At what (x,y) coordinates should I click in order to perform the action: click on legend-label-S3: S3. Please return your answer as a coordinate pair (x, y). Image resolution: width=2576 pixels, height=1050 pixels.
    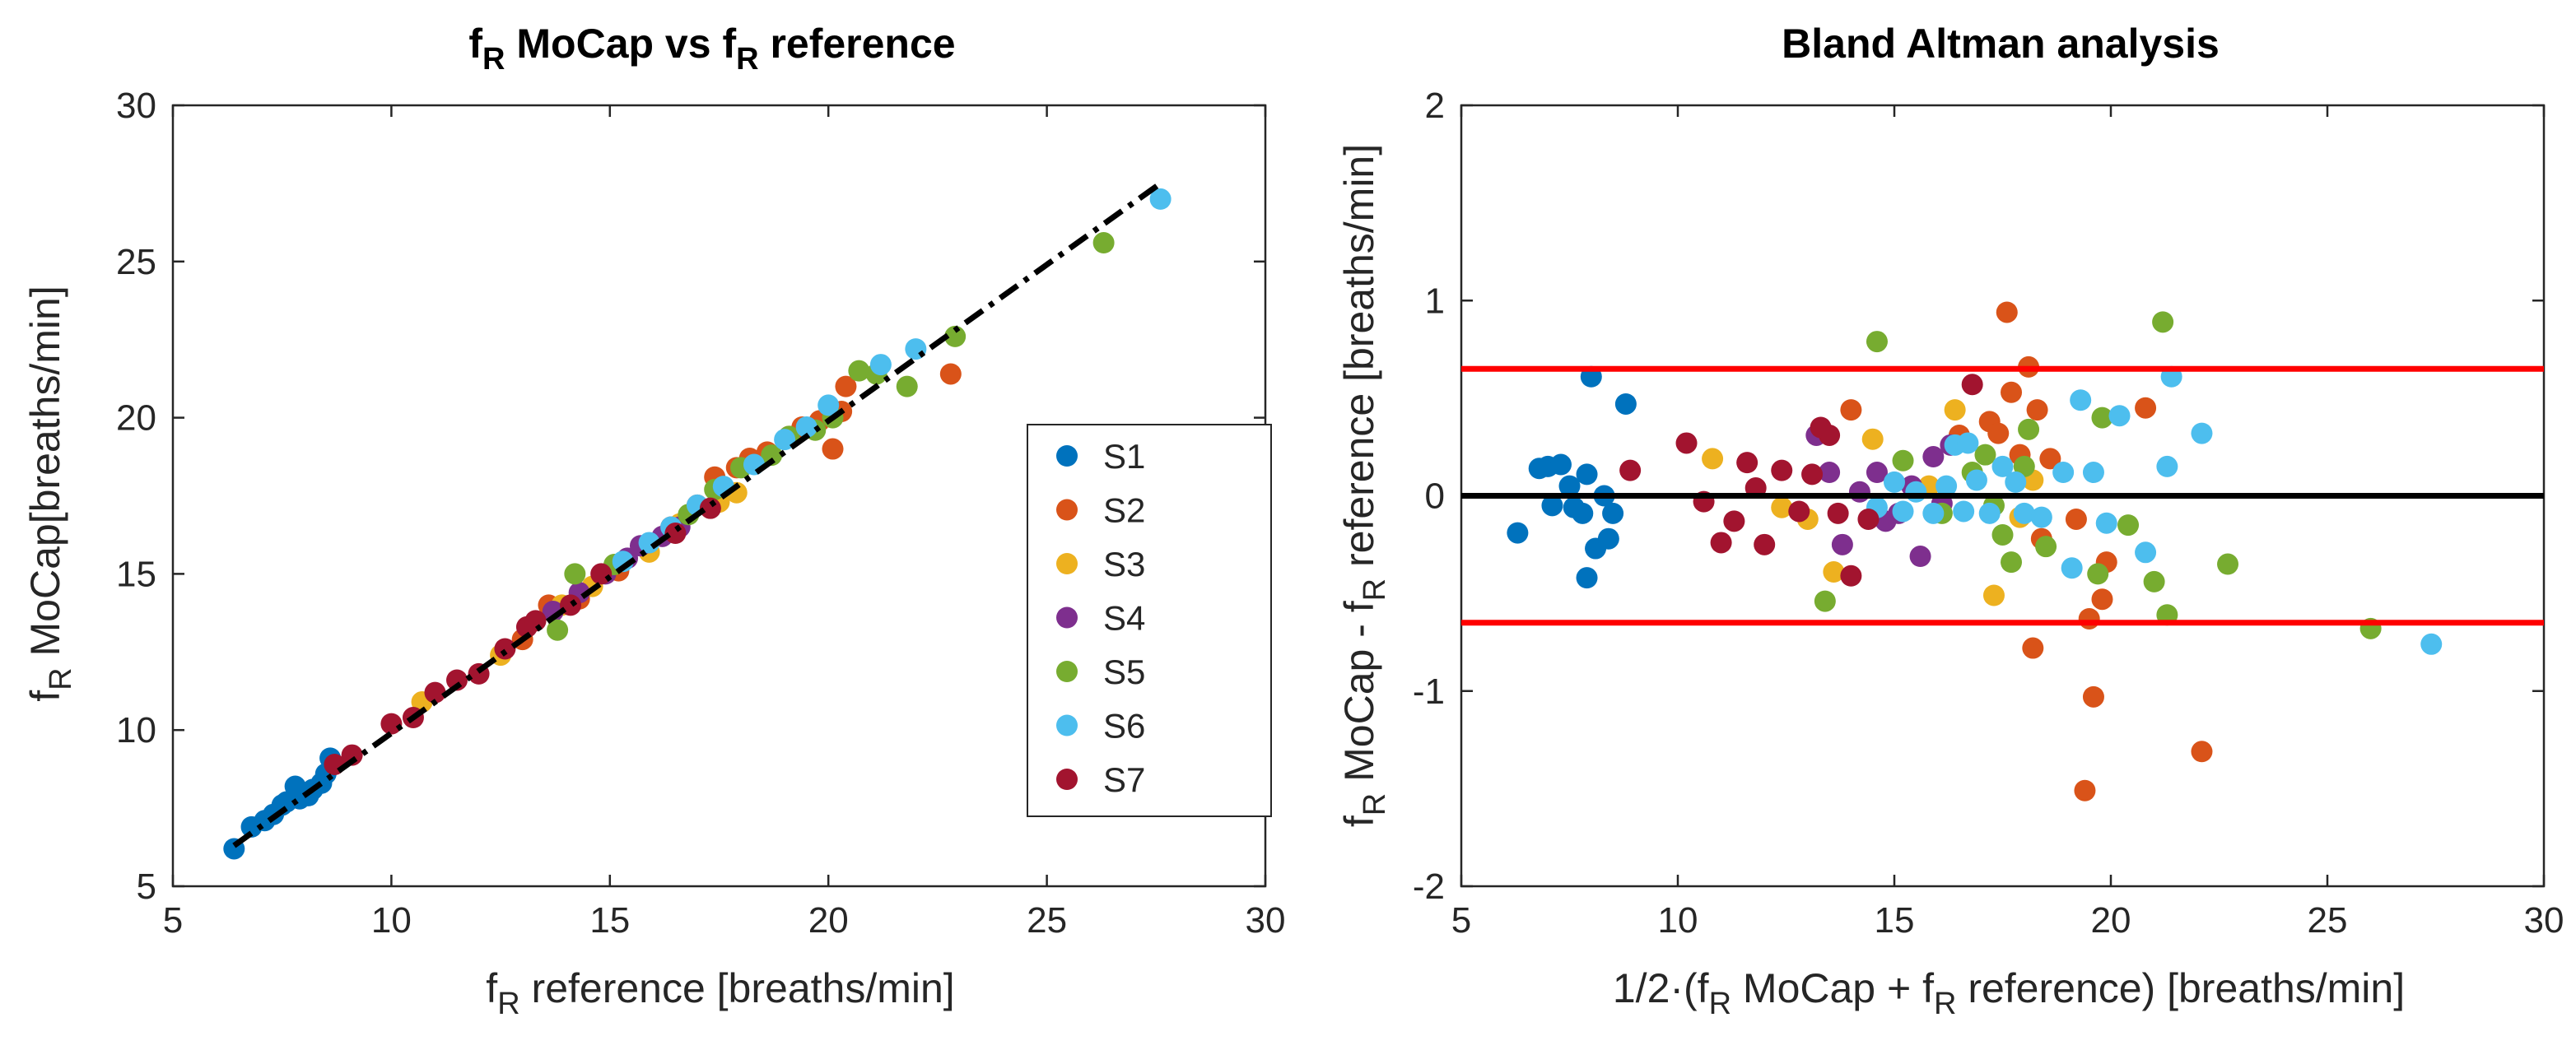
    Looking at the image, I should click on (1124, 564).